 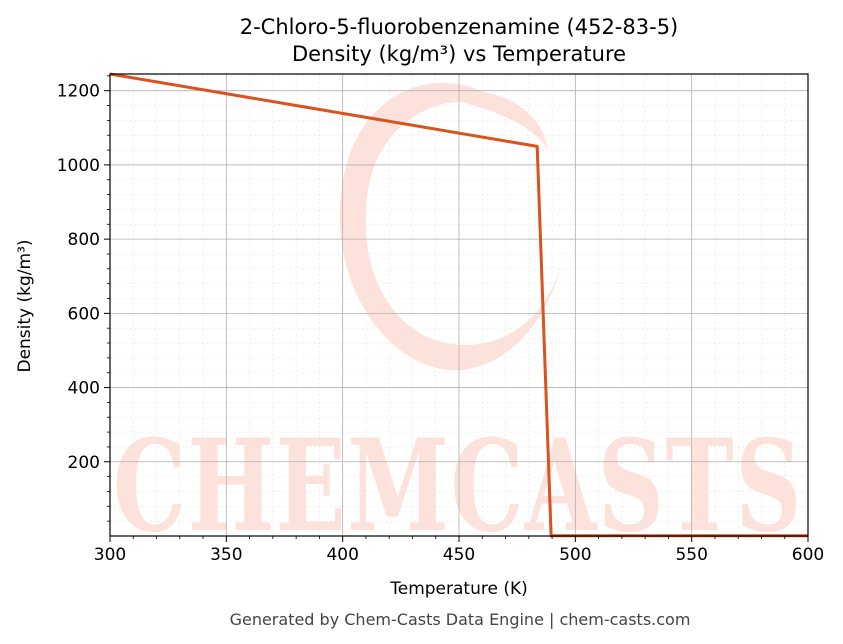 I want to click on x-tick-label: 350, so click(x=226, y=555).